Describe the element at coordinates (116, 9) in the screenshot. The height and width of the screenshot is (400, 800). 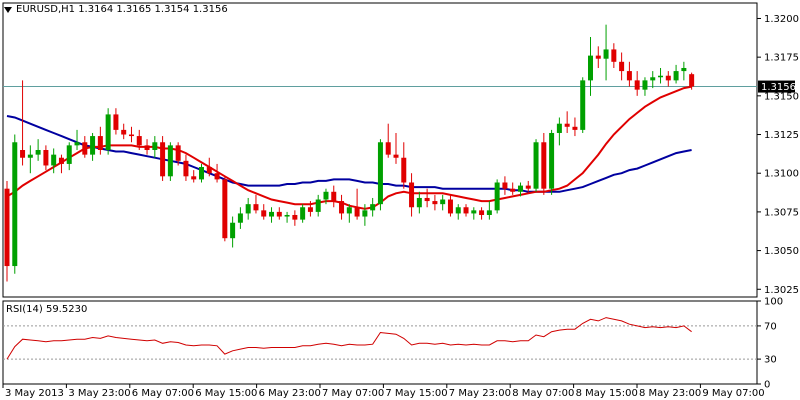
I see `symbol-header: EURUSD,H1 1.3164 1.3165 1.3154 1.3156` at that location.